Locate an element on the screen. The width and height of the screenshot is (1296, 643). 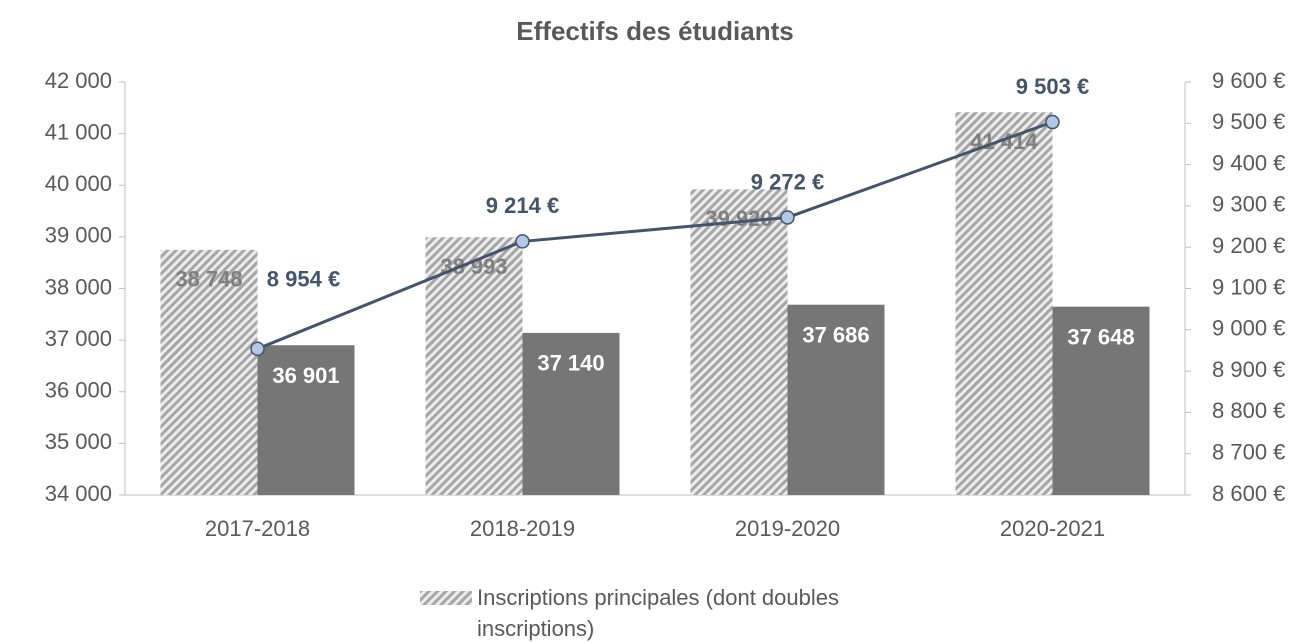
y-tick-label: 42 000 is located at coordinates (78, 80).